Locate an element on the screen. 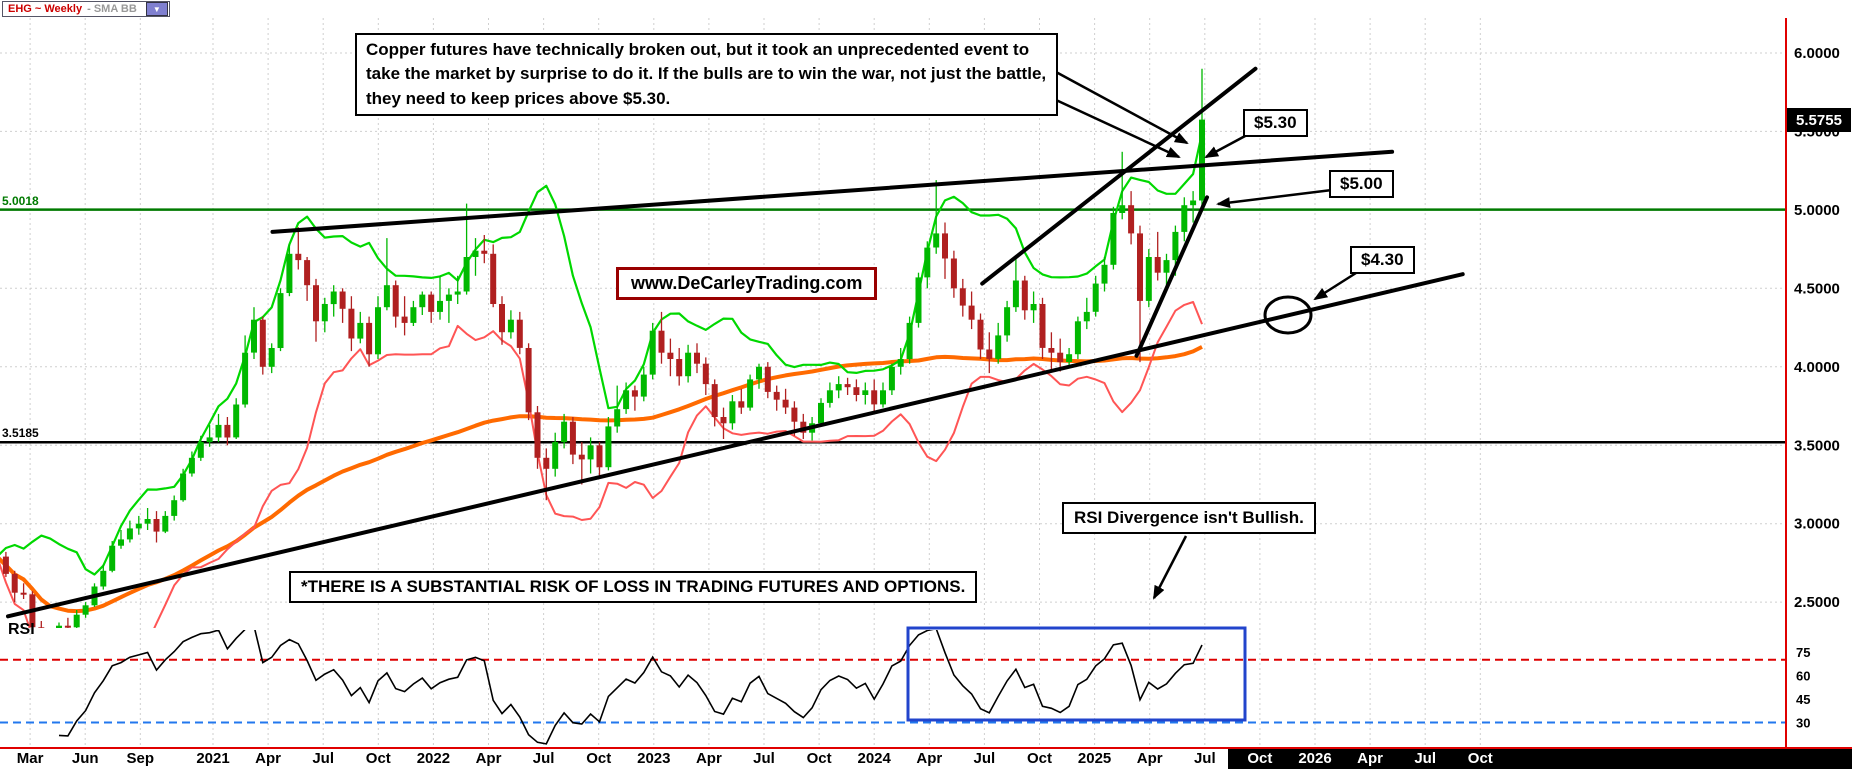 The width and height of the screenshot is (1852, 769). time-tick-label: Mar is located at coordinates (30, 758).